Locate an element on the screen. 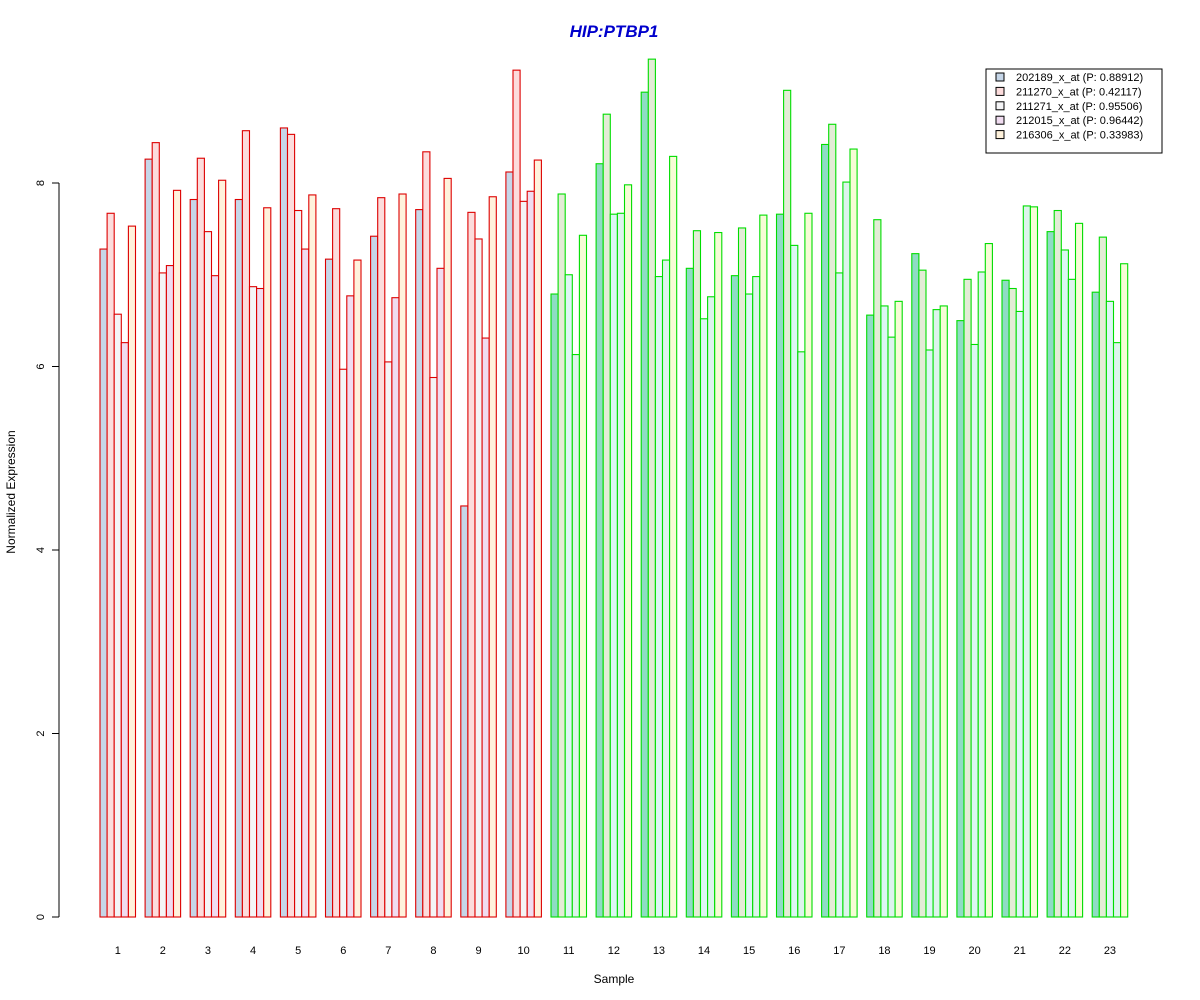 The width and height of the screenshot is (1200, 1000). x-tick-label: 7 is located at coordinates (388, 951).